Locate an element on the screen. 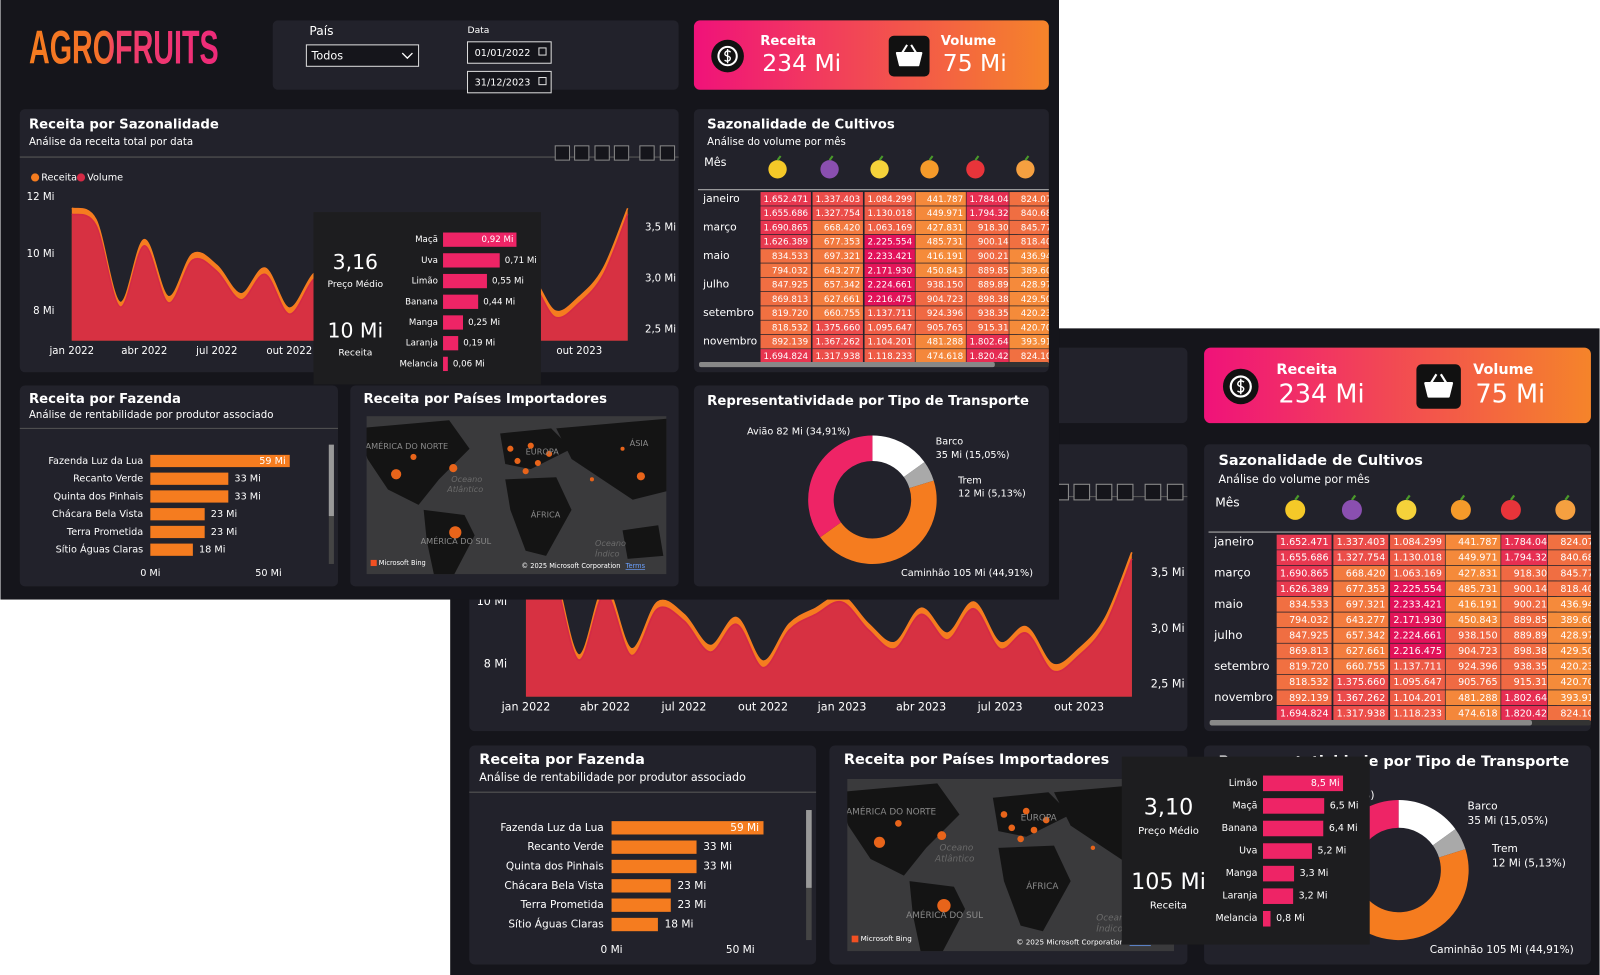  heat-value: 1.626.389 is located at coordinates (786, 243).